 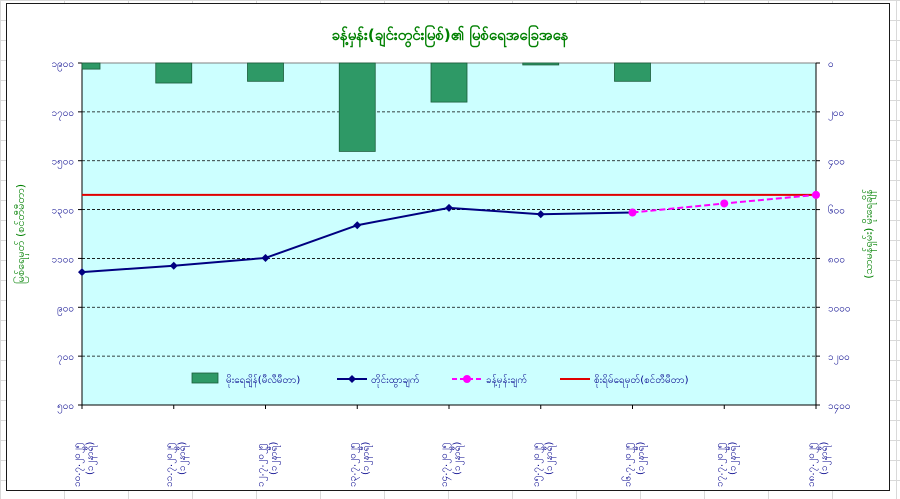 What do you see at coordinates (395, 380) in the screenshot?
I see `legend-label: တိုင်းထွာချက်` at bounding box center [395, 380].